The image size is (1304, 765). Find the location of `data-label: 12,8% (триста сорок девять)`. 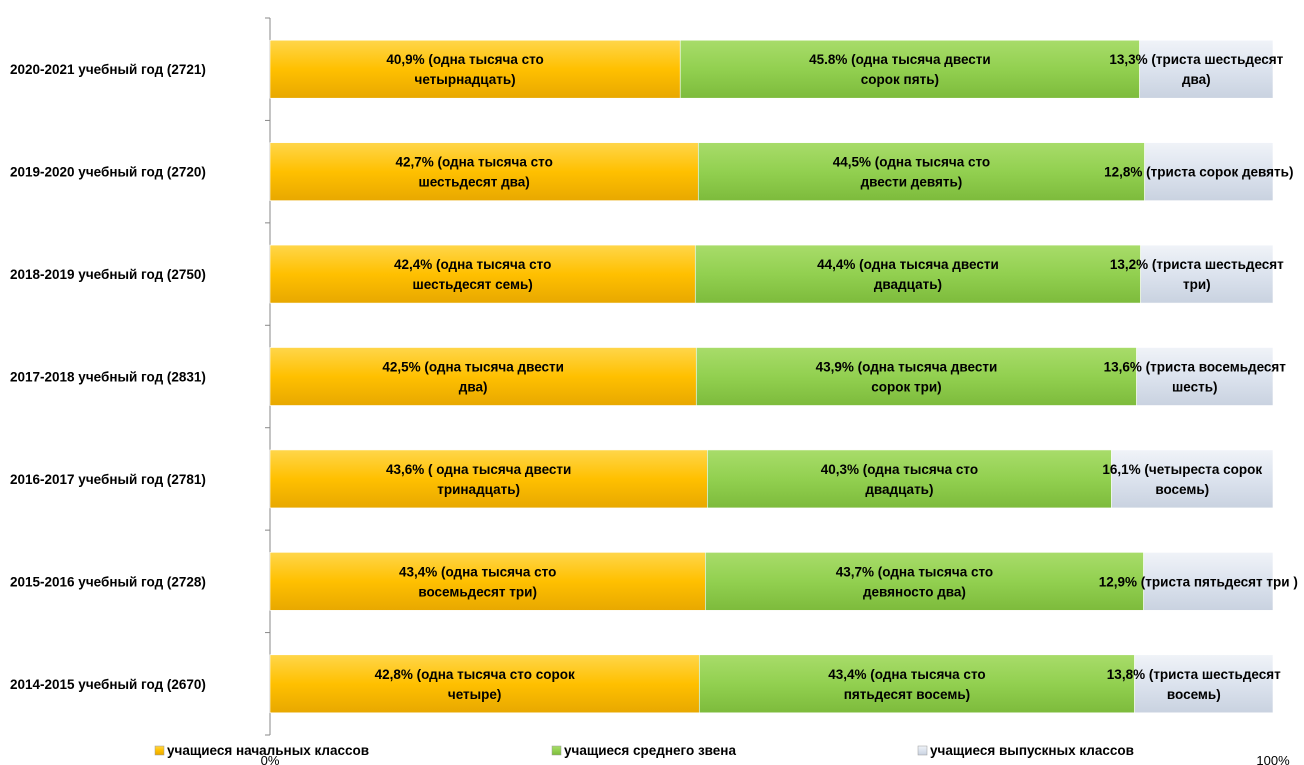

data-label: 12,8% (триста сорок девять) is located at coordinates (1198, 172).